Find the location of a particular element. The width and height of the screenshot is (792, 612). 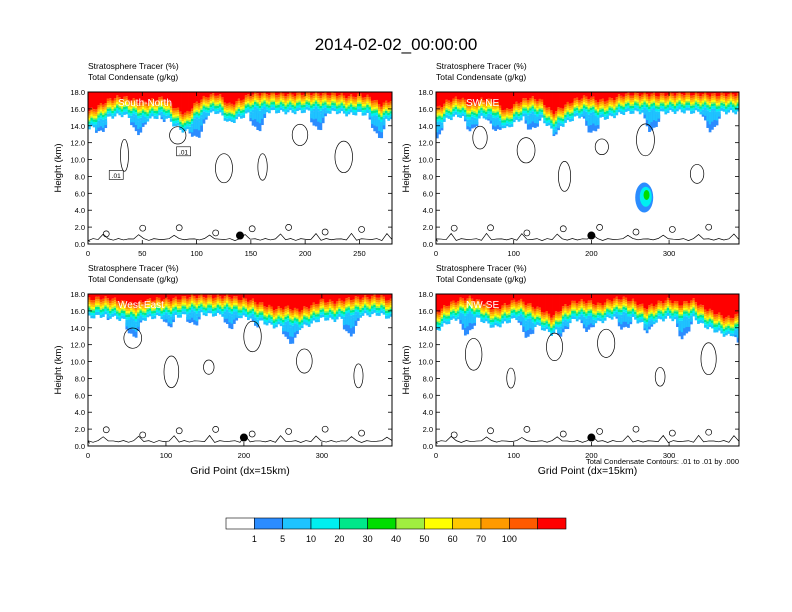

colorbar-tick-label: 70 is located at coordinates (481, 539).